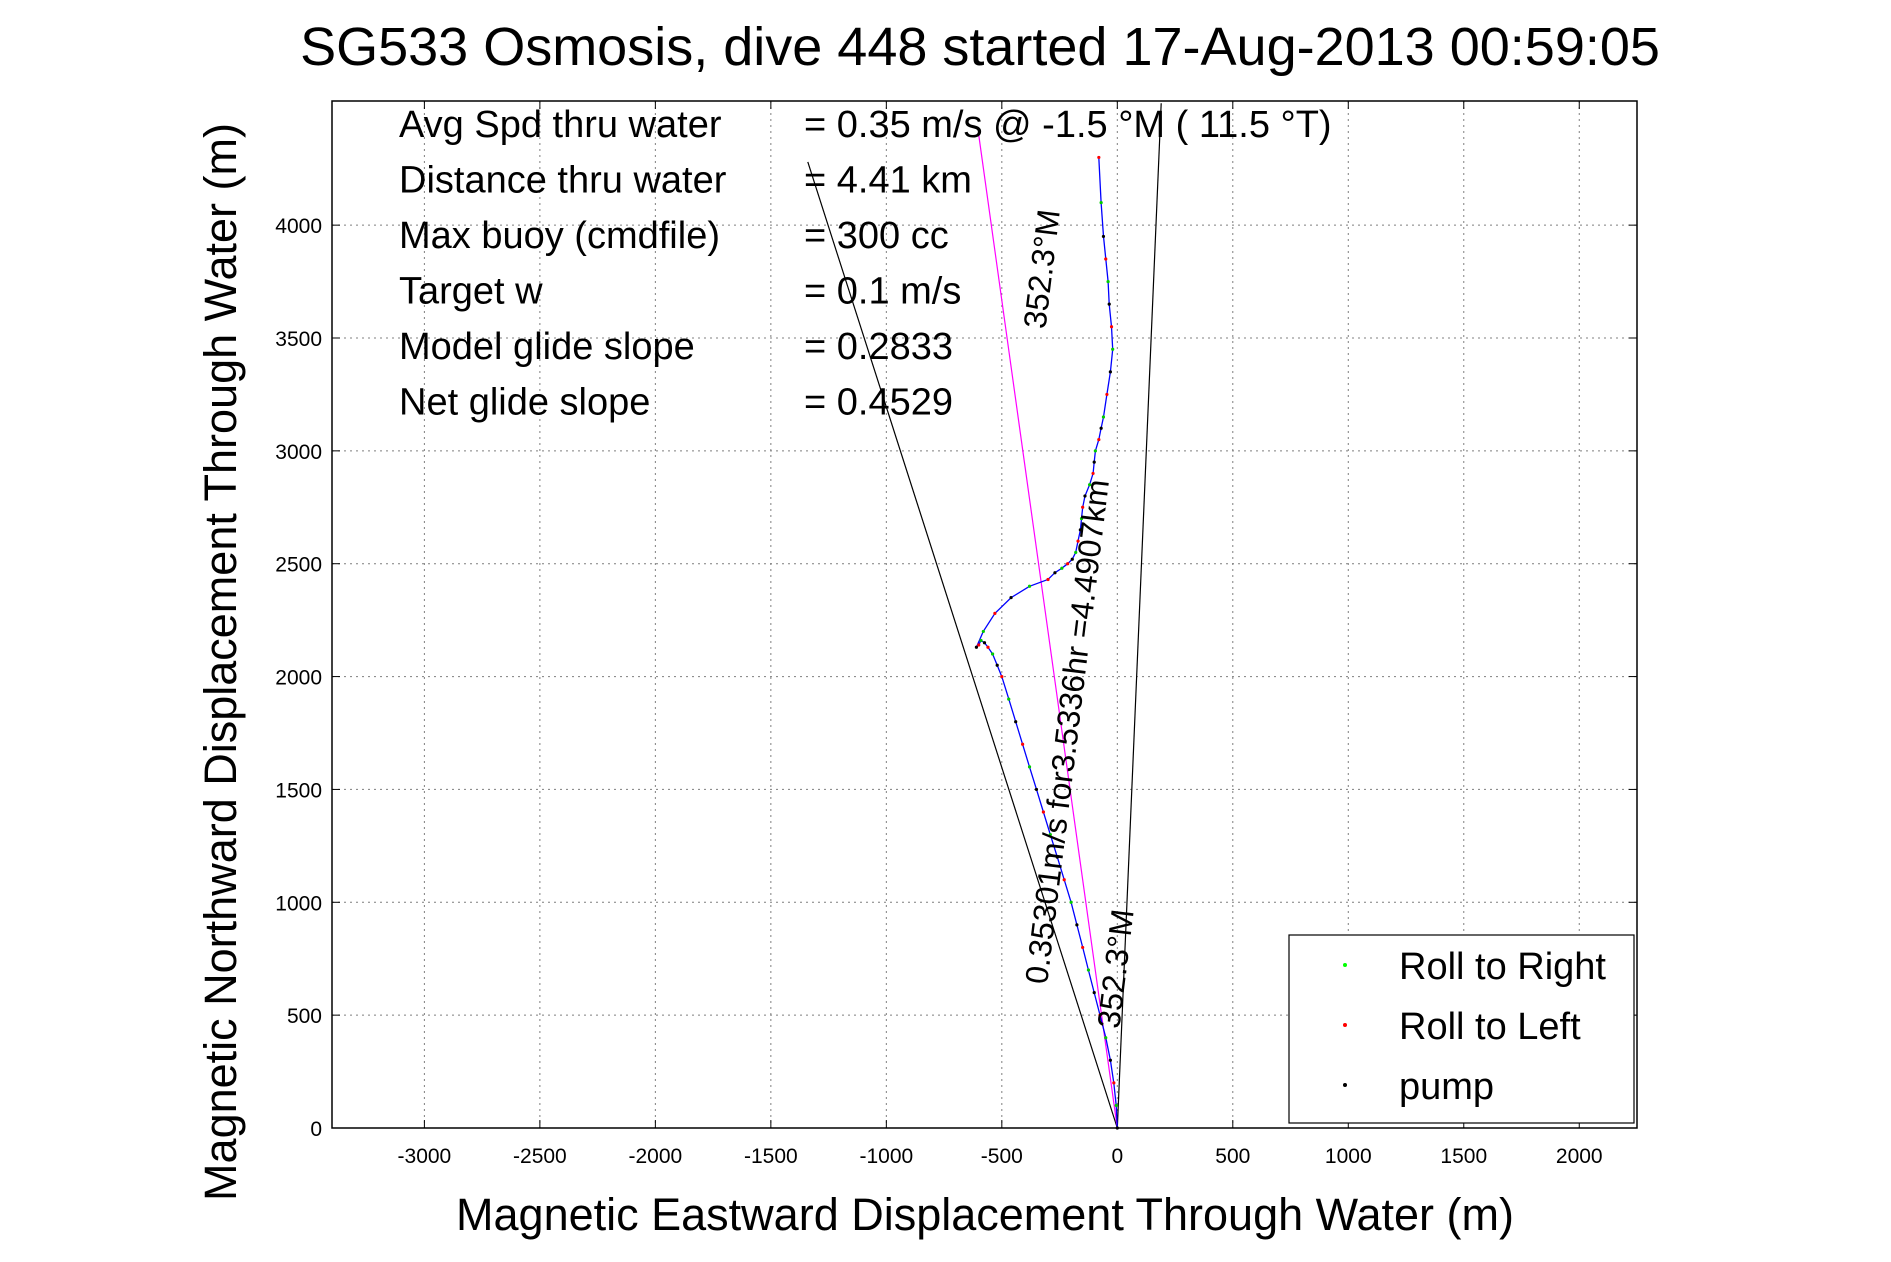  I want to click on y-tick-label: 500, so click(304, 1016).